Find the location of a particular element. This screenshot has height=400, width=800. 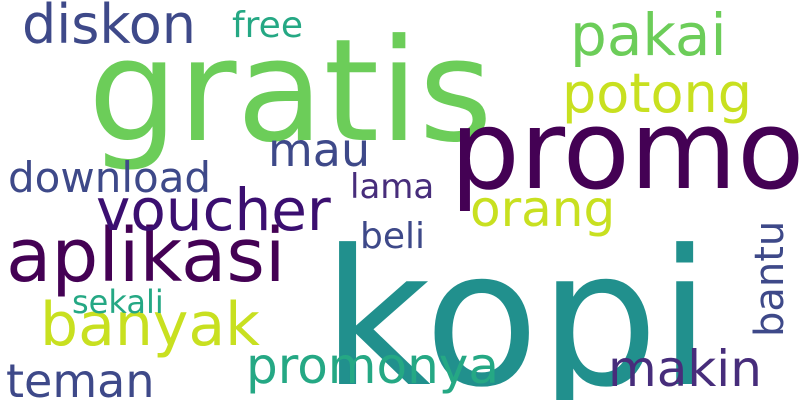

word-mau: mau is located at coordinates (319, 150).